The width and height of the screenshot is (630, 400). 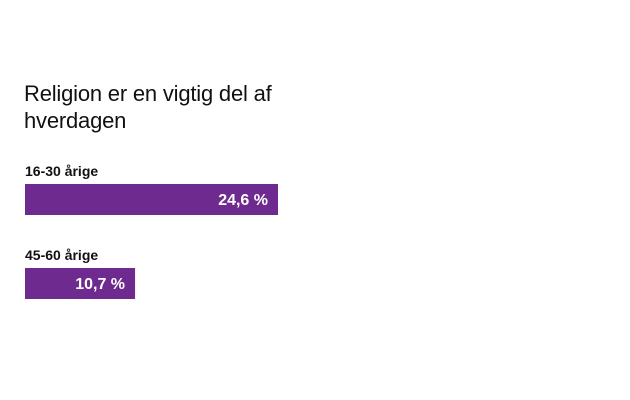 What do you see at coordinates (243, 200) in the screenshot?
I see `value-label: 24,6 %` at bounding box center [243, 200].